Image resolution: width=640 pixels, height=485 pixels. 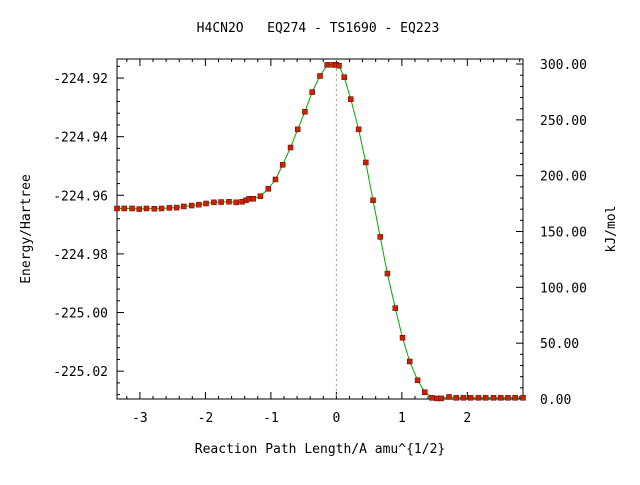 What do you see at coordinates (318, 28) in the screenshot?
I see `chart-title: H4CN2O EQ274 - TS1690 - EQ223` at bounding box center [318, 28].